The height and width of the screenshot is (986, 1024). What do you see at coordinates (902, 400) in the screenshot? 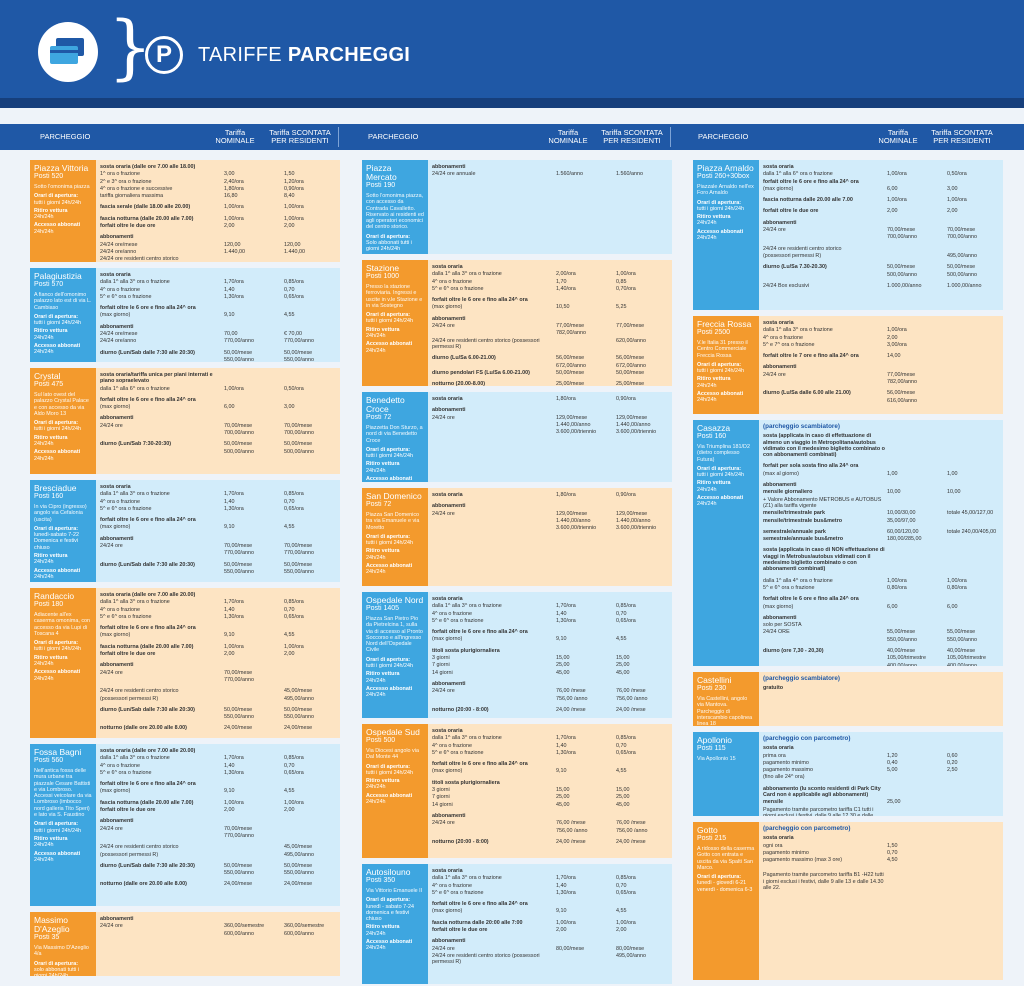
I see `tariff-nominale: 616,00/anno` at bounding box center [902, 400].